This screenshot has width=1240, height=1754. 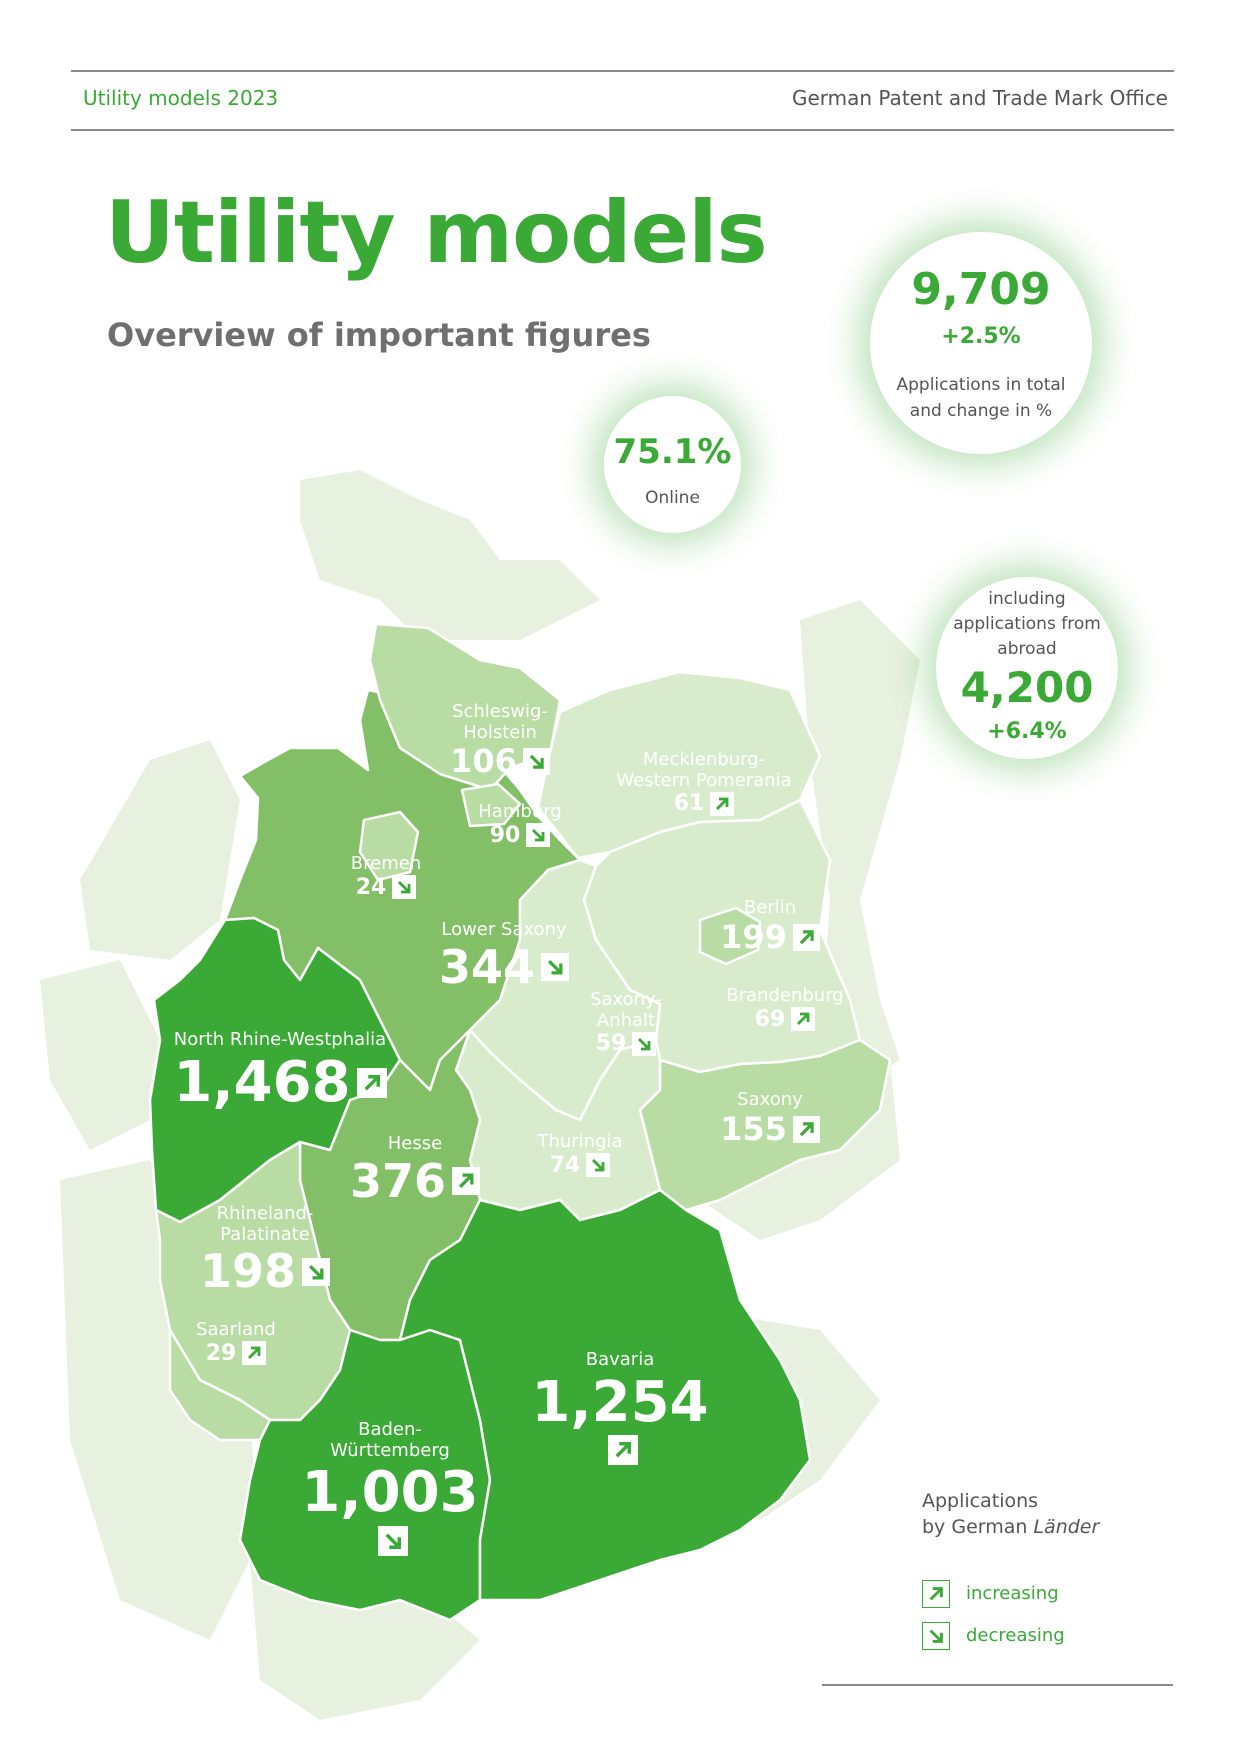 I want to click on label-brandenburg: Brandenburg 69, so click(x=785, y=1009).